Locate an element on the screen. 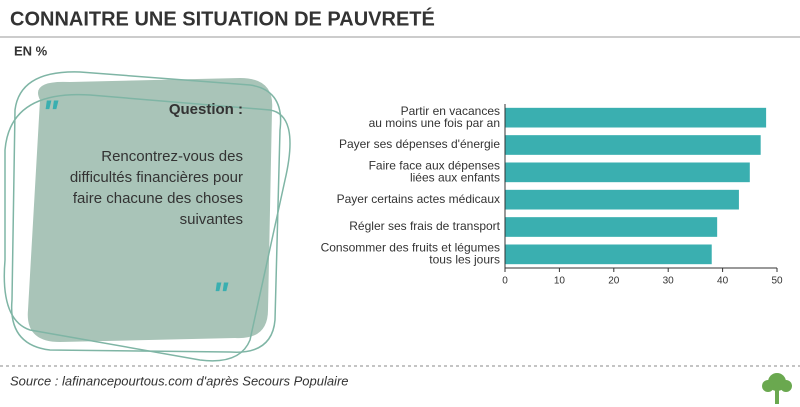 Image resolution: width=800 pixels, height=407 pixels. x-tick-label: 20 is located at coordinates (614, 281).